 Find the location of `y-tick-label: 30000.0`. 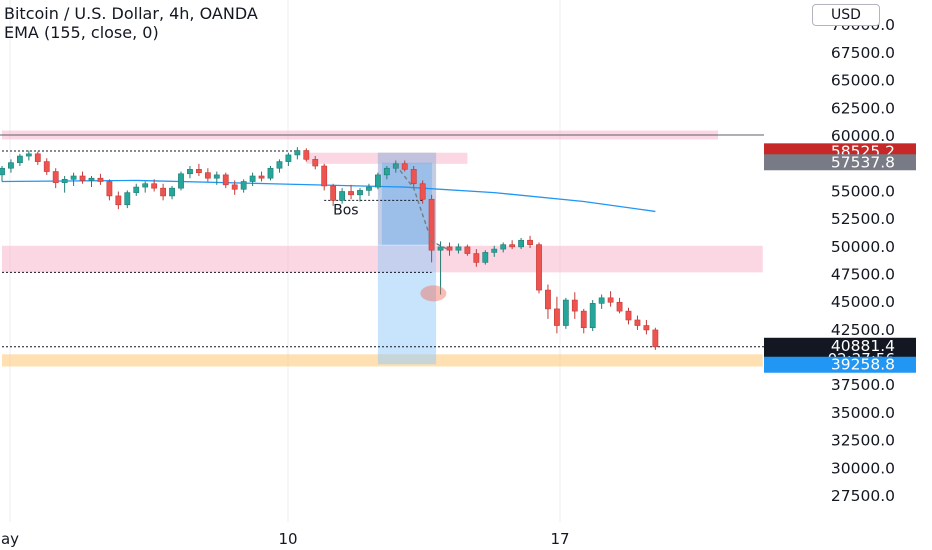

y-tick-label: 30000.0 is located at coordinates (863, 468).